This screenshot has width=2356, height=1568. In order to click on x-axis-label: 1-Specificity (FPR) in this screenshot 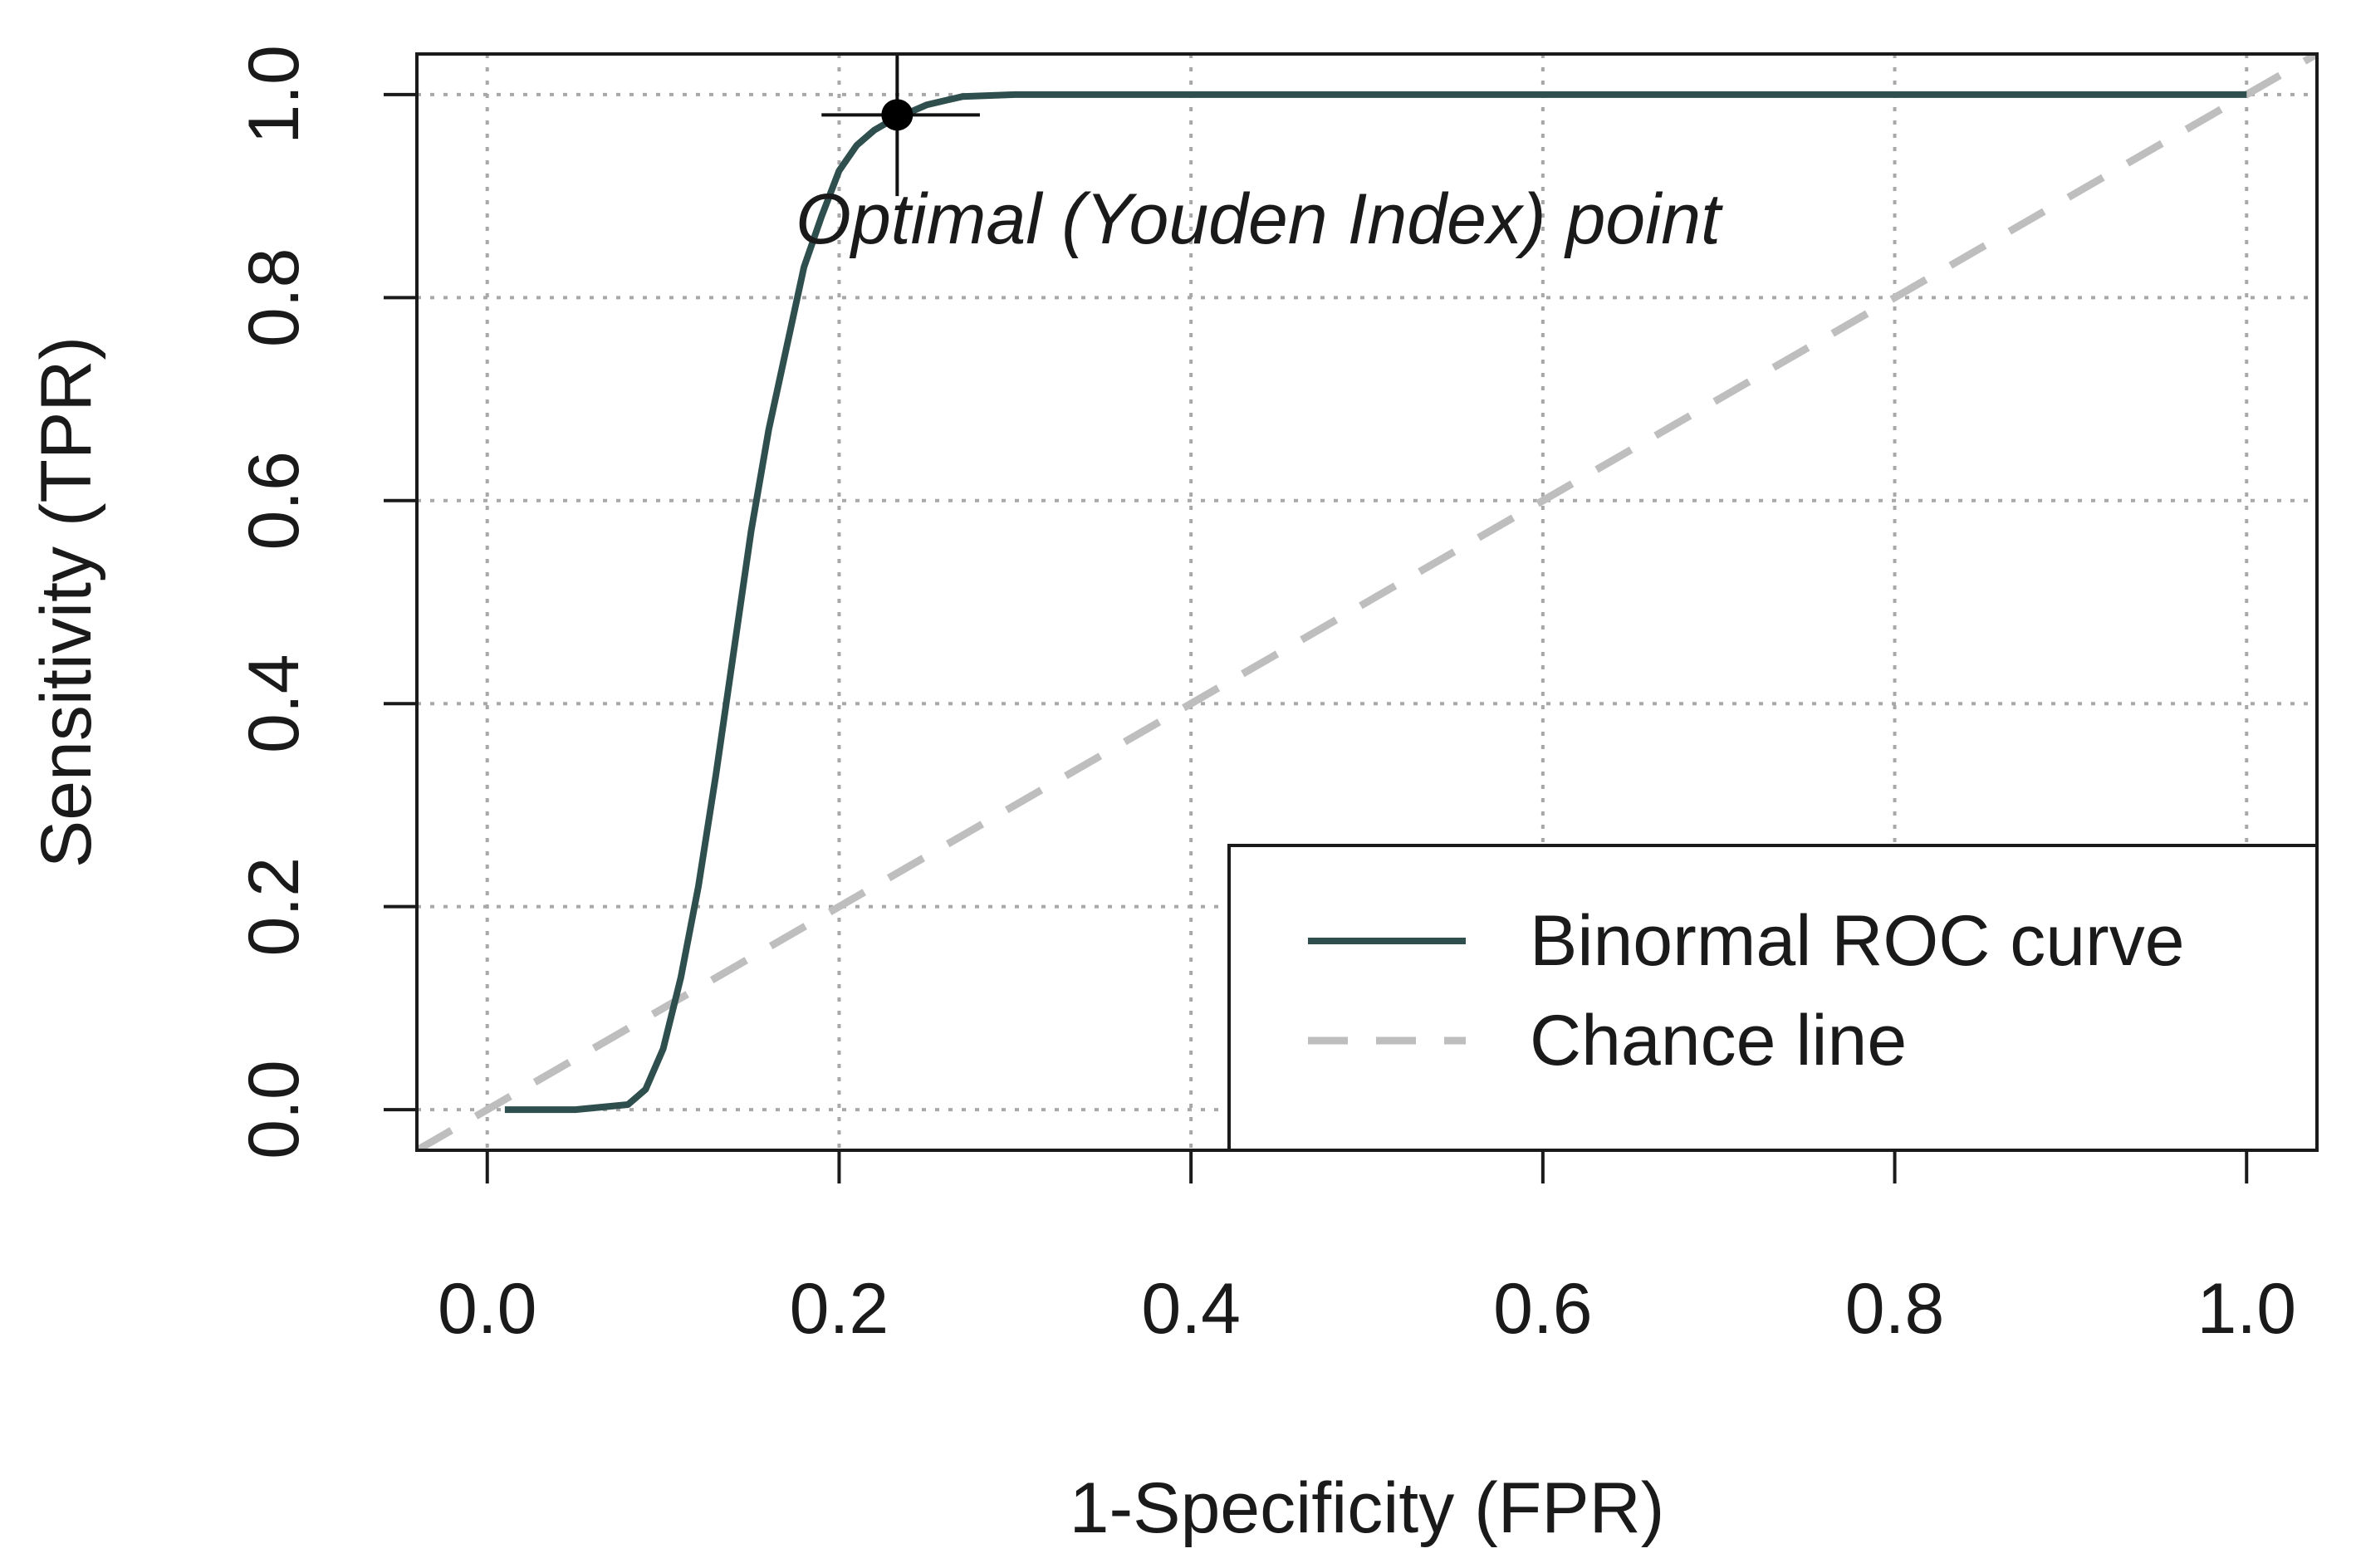, I will do `click(1367, 1508)`.